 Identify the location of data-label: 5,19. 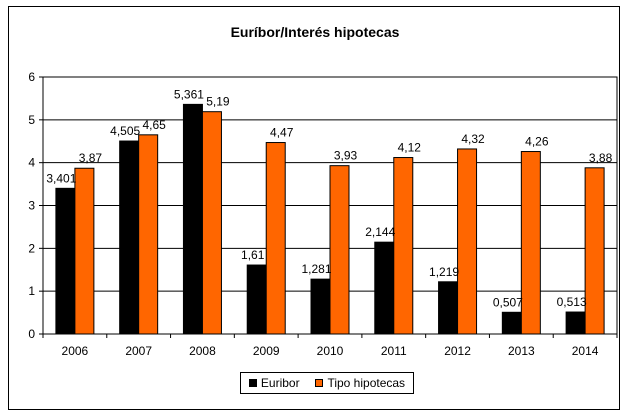
(218, 102).